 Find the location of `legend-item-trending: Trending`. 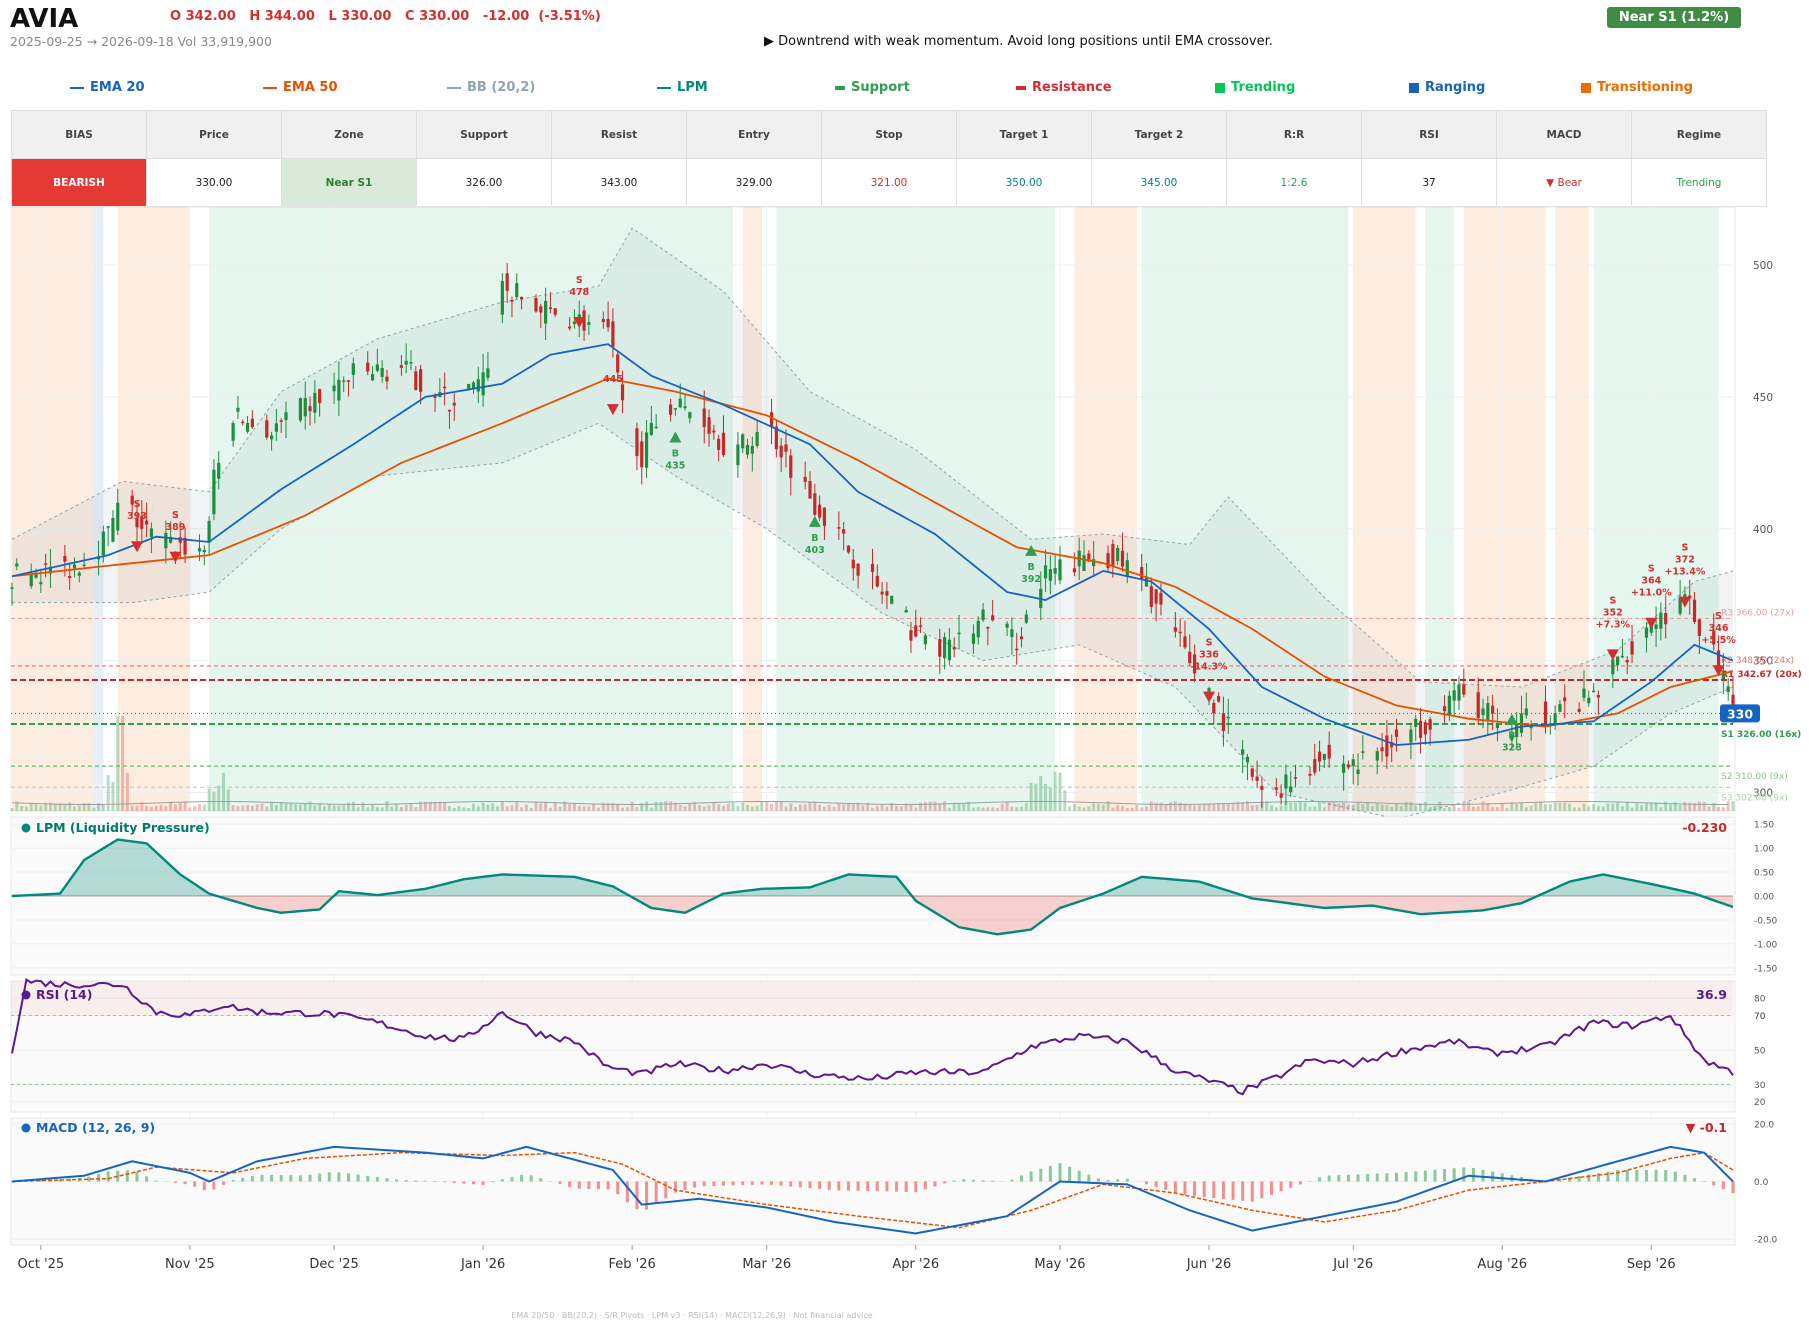

legend-item-trending: Trending is located at coordinates (1255, 87).